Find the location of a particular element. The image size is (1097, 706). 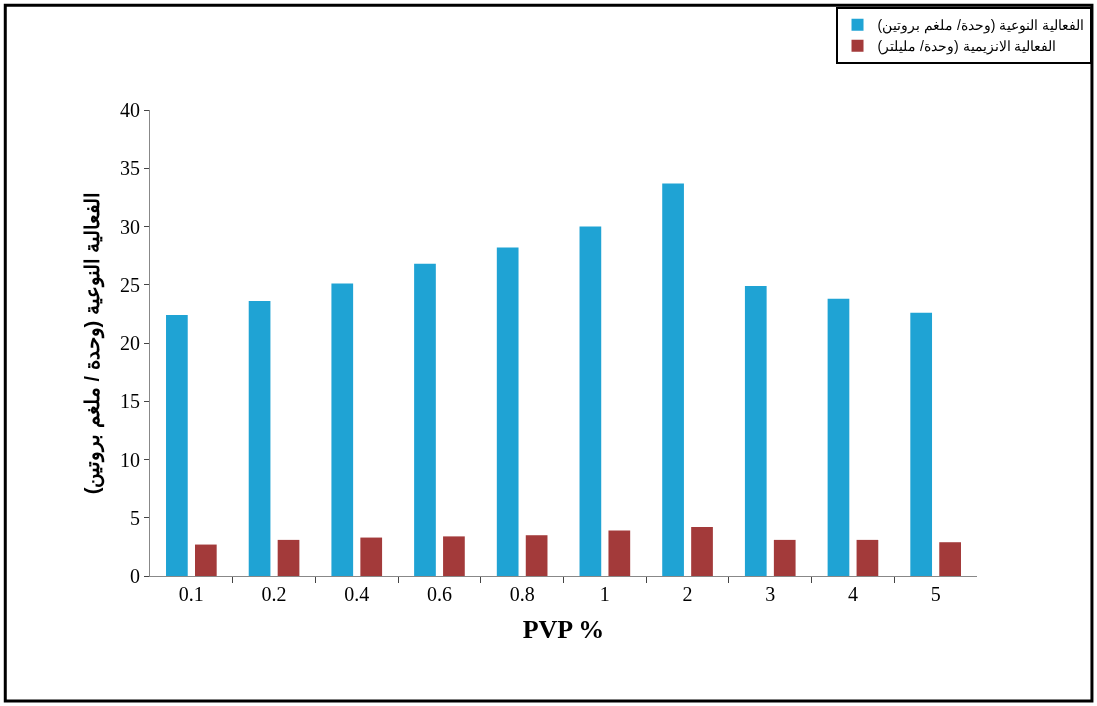

y-tick-label: 5 is located at coordinates (135, 517).